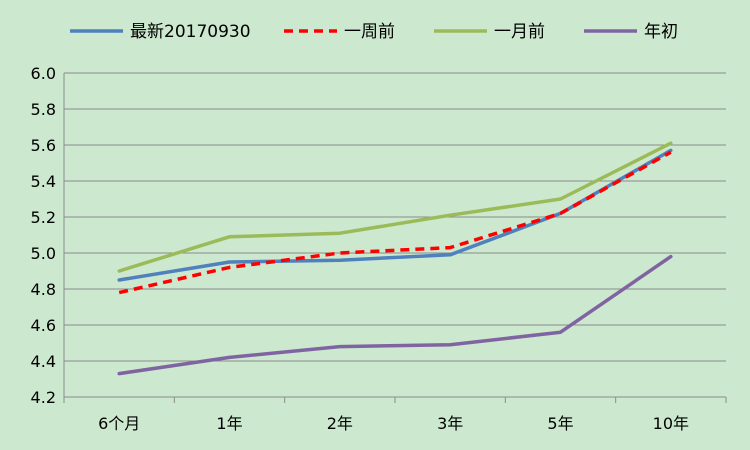  I want to click on y-tick-label: 4.6, so click(43, 325).